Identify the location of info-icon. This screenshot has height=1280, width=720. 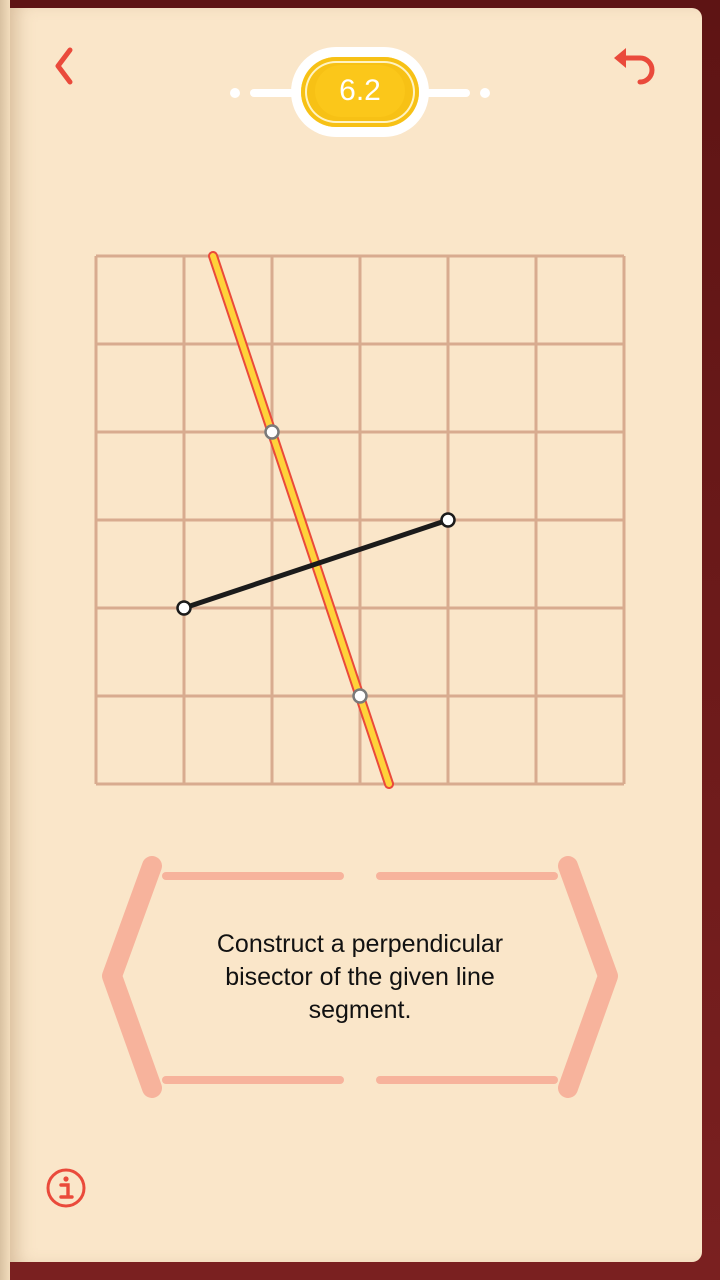
(66, 1188).